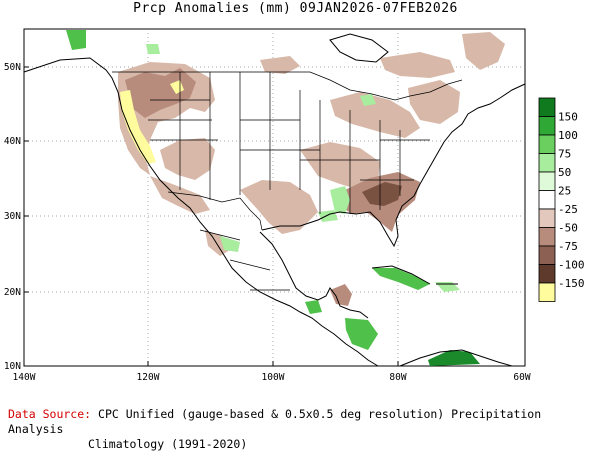 The width and height of the screenshot is (591, 452). Describe the element at coordinates (571, 283) in the screenshot. I see `legend-label: -150` at that location.